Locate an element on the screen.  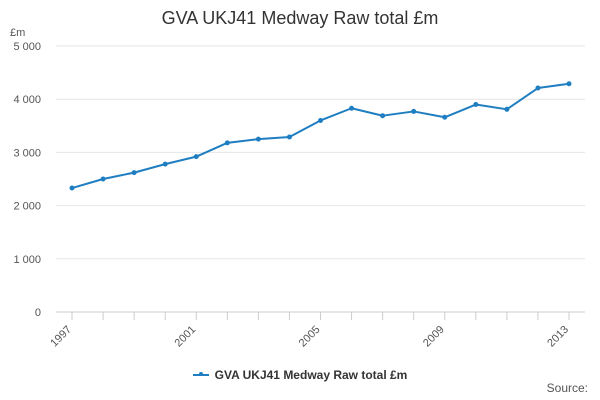
x-tick-label: 1997 is located at coordinates (61, 337).